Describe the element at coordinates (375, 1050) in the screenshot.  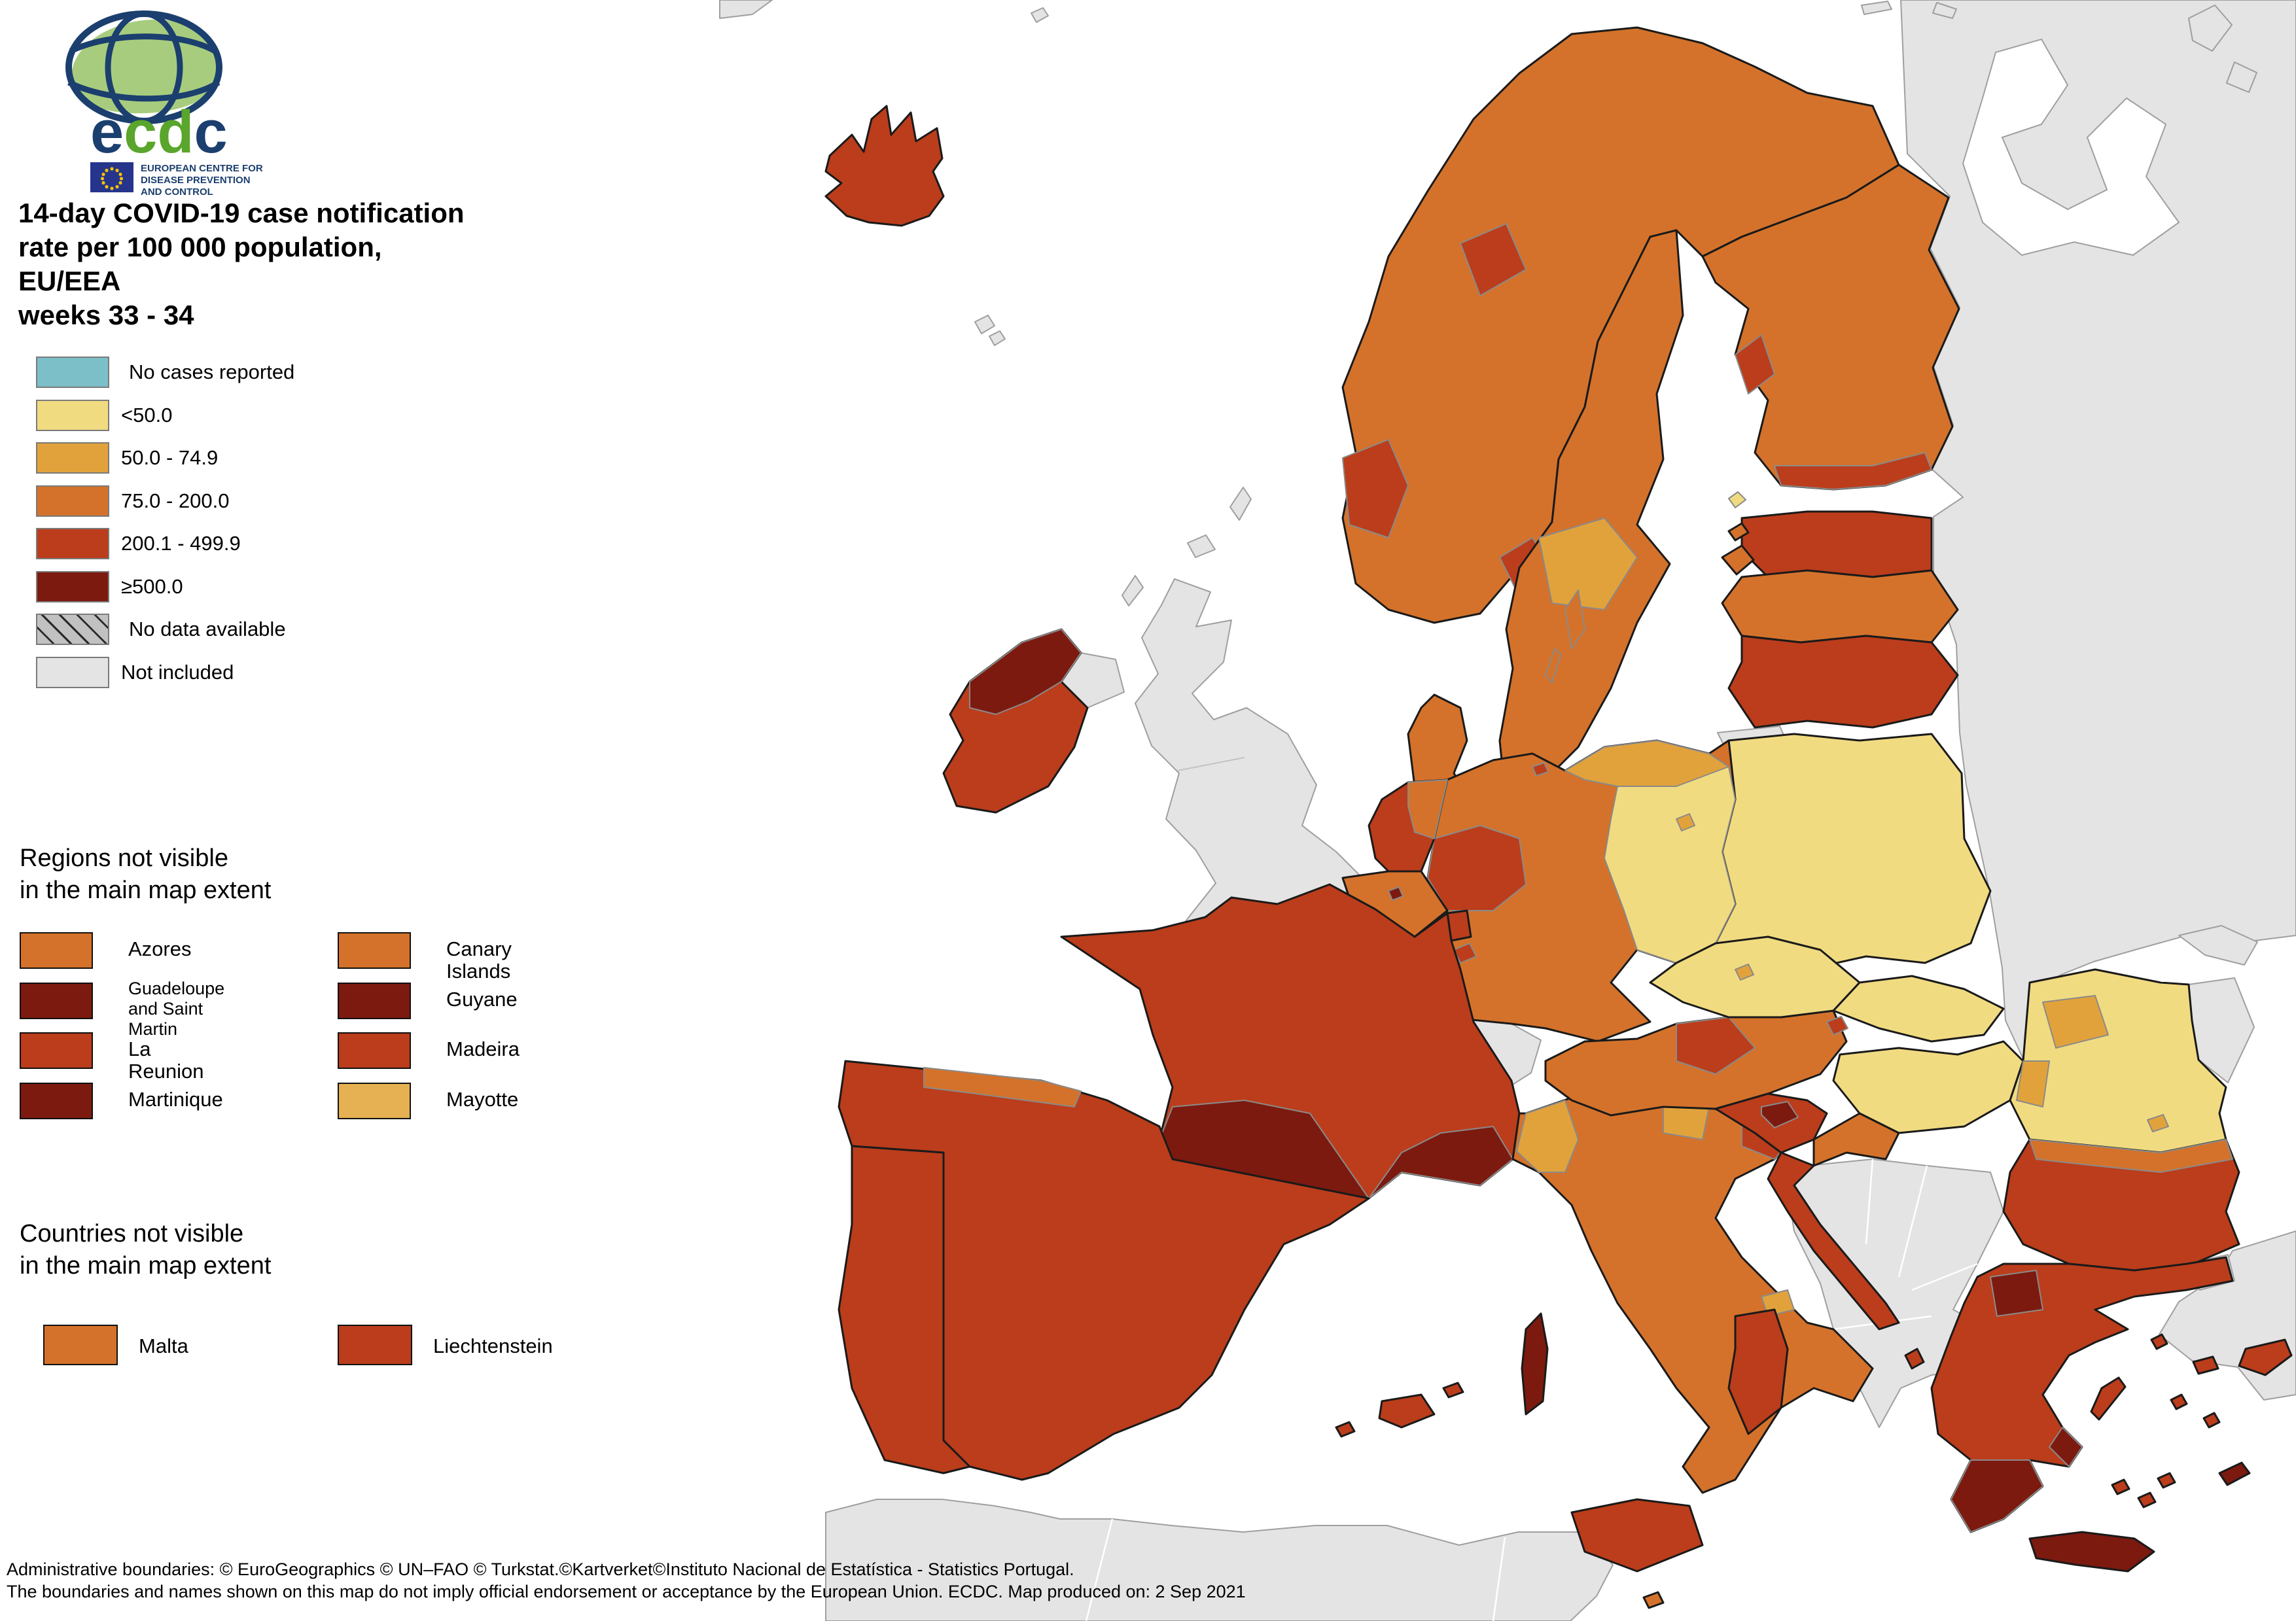
I see `region-swatch-madeira` at that location.